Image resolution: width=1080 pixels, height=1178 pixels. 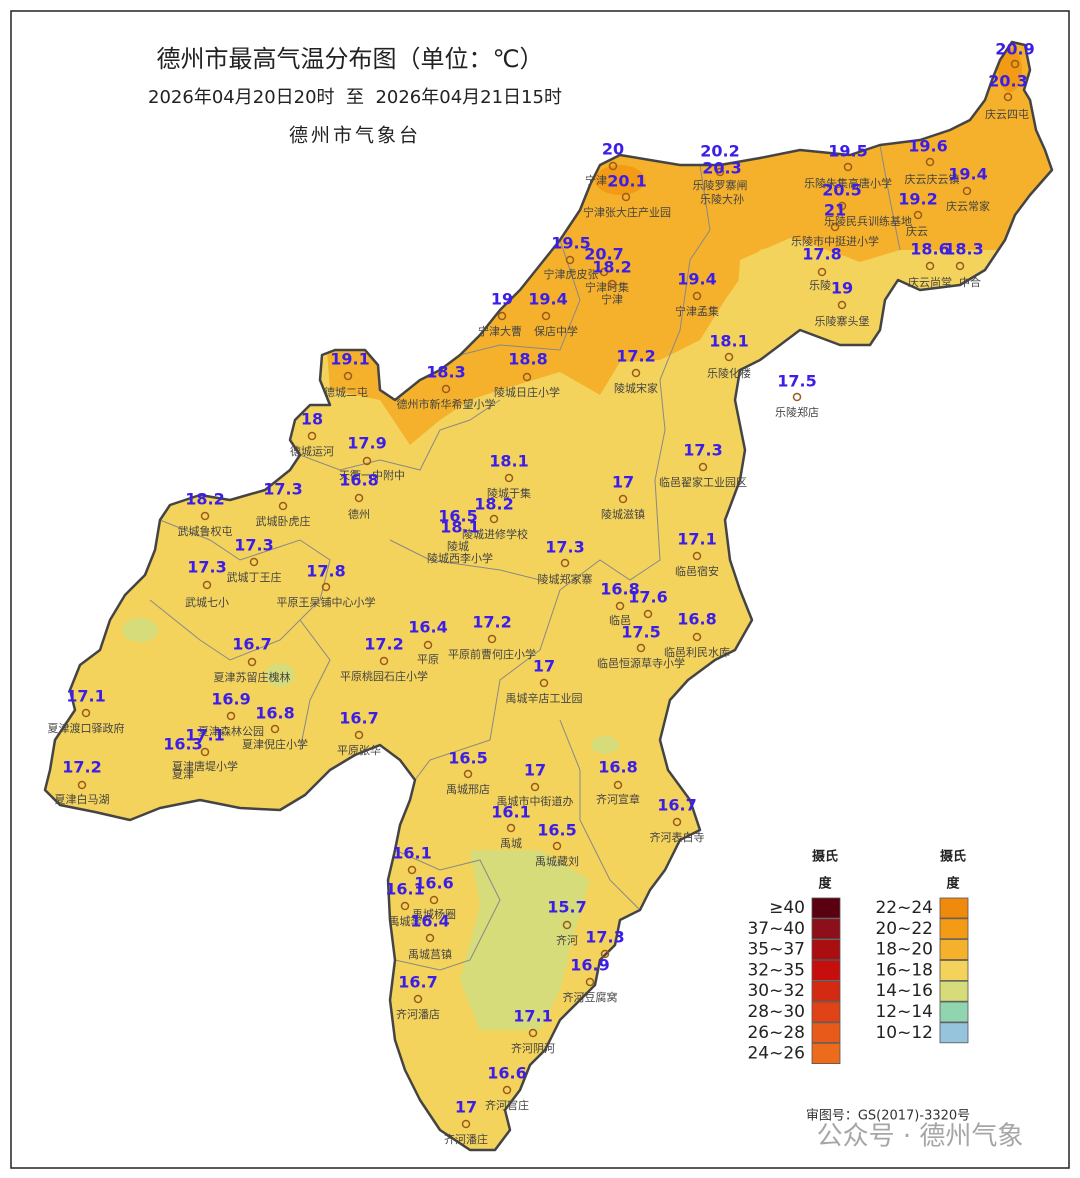 What do you see at coordinates (963, 249) in the screenshot?
I see `station-value: 18.3` at bounding box center [963, 249].